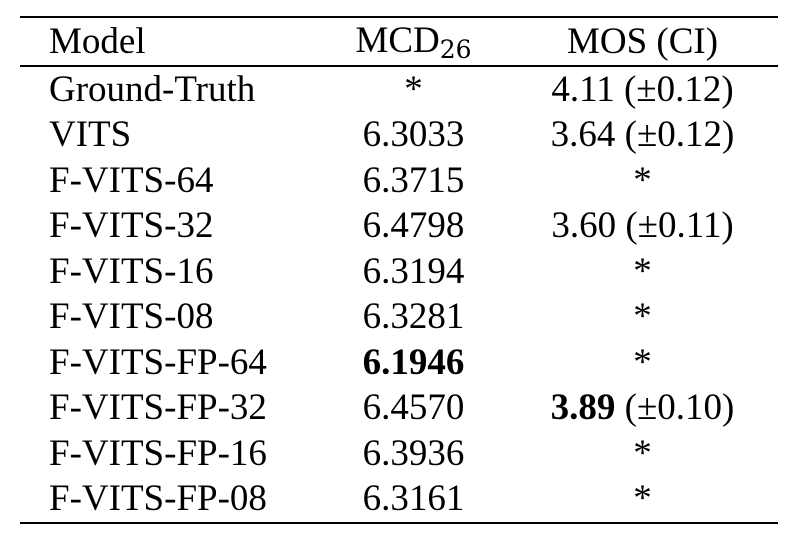 This screenshot has height=545, width=793. What do you see at coordinates (583, 89) in the screenshot?
I see `cell-mos-score: 4.11` at bounding box center [583, 89].